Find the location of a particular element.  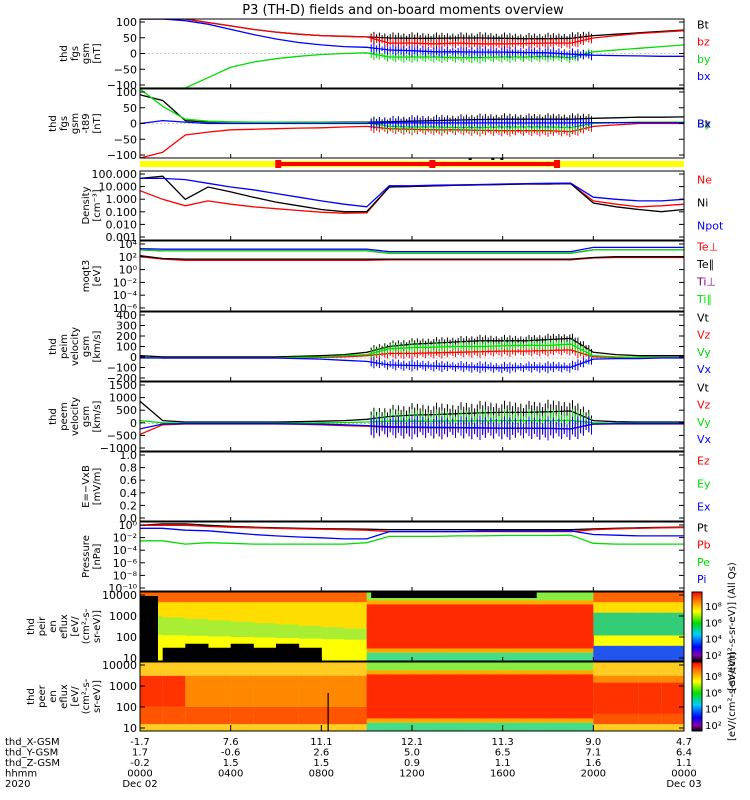

y-axis-label-line: E=−VxB is located at coordinates (86, 486).